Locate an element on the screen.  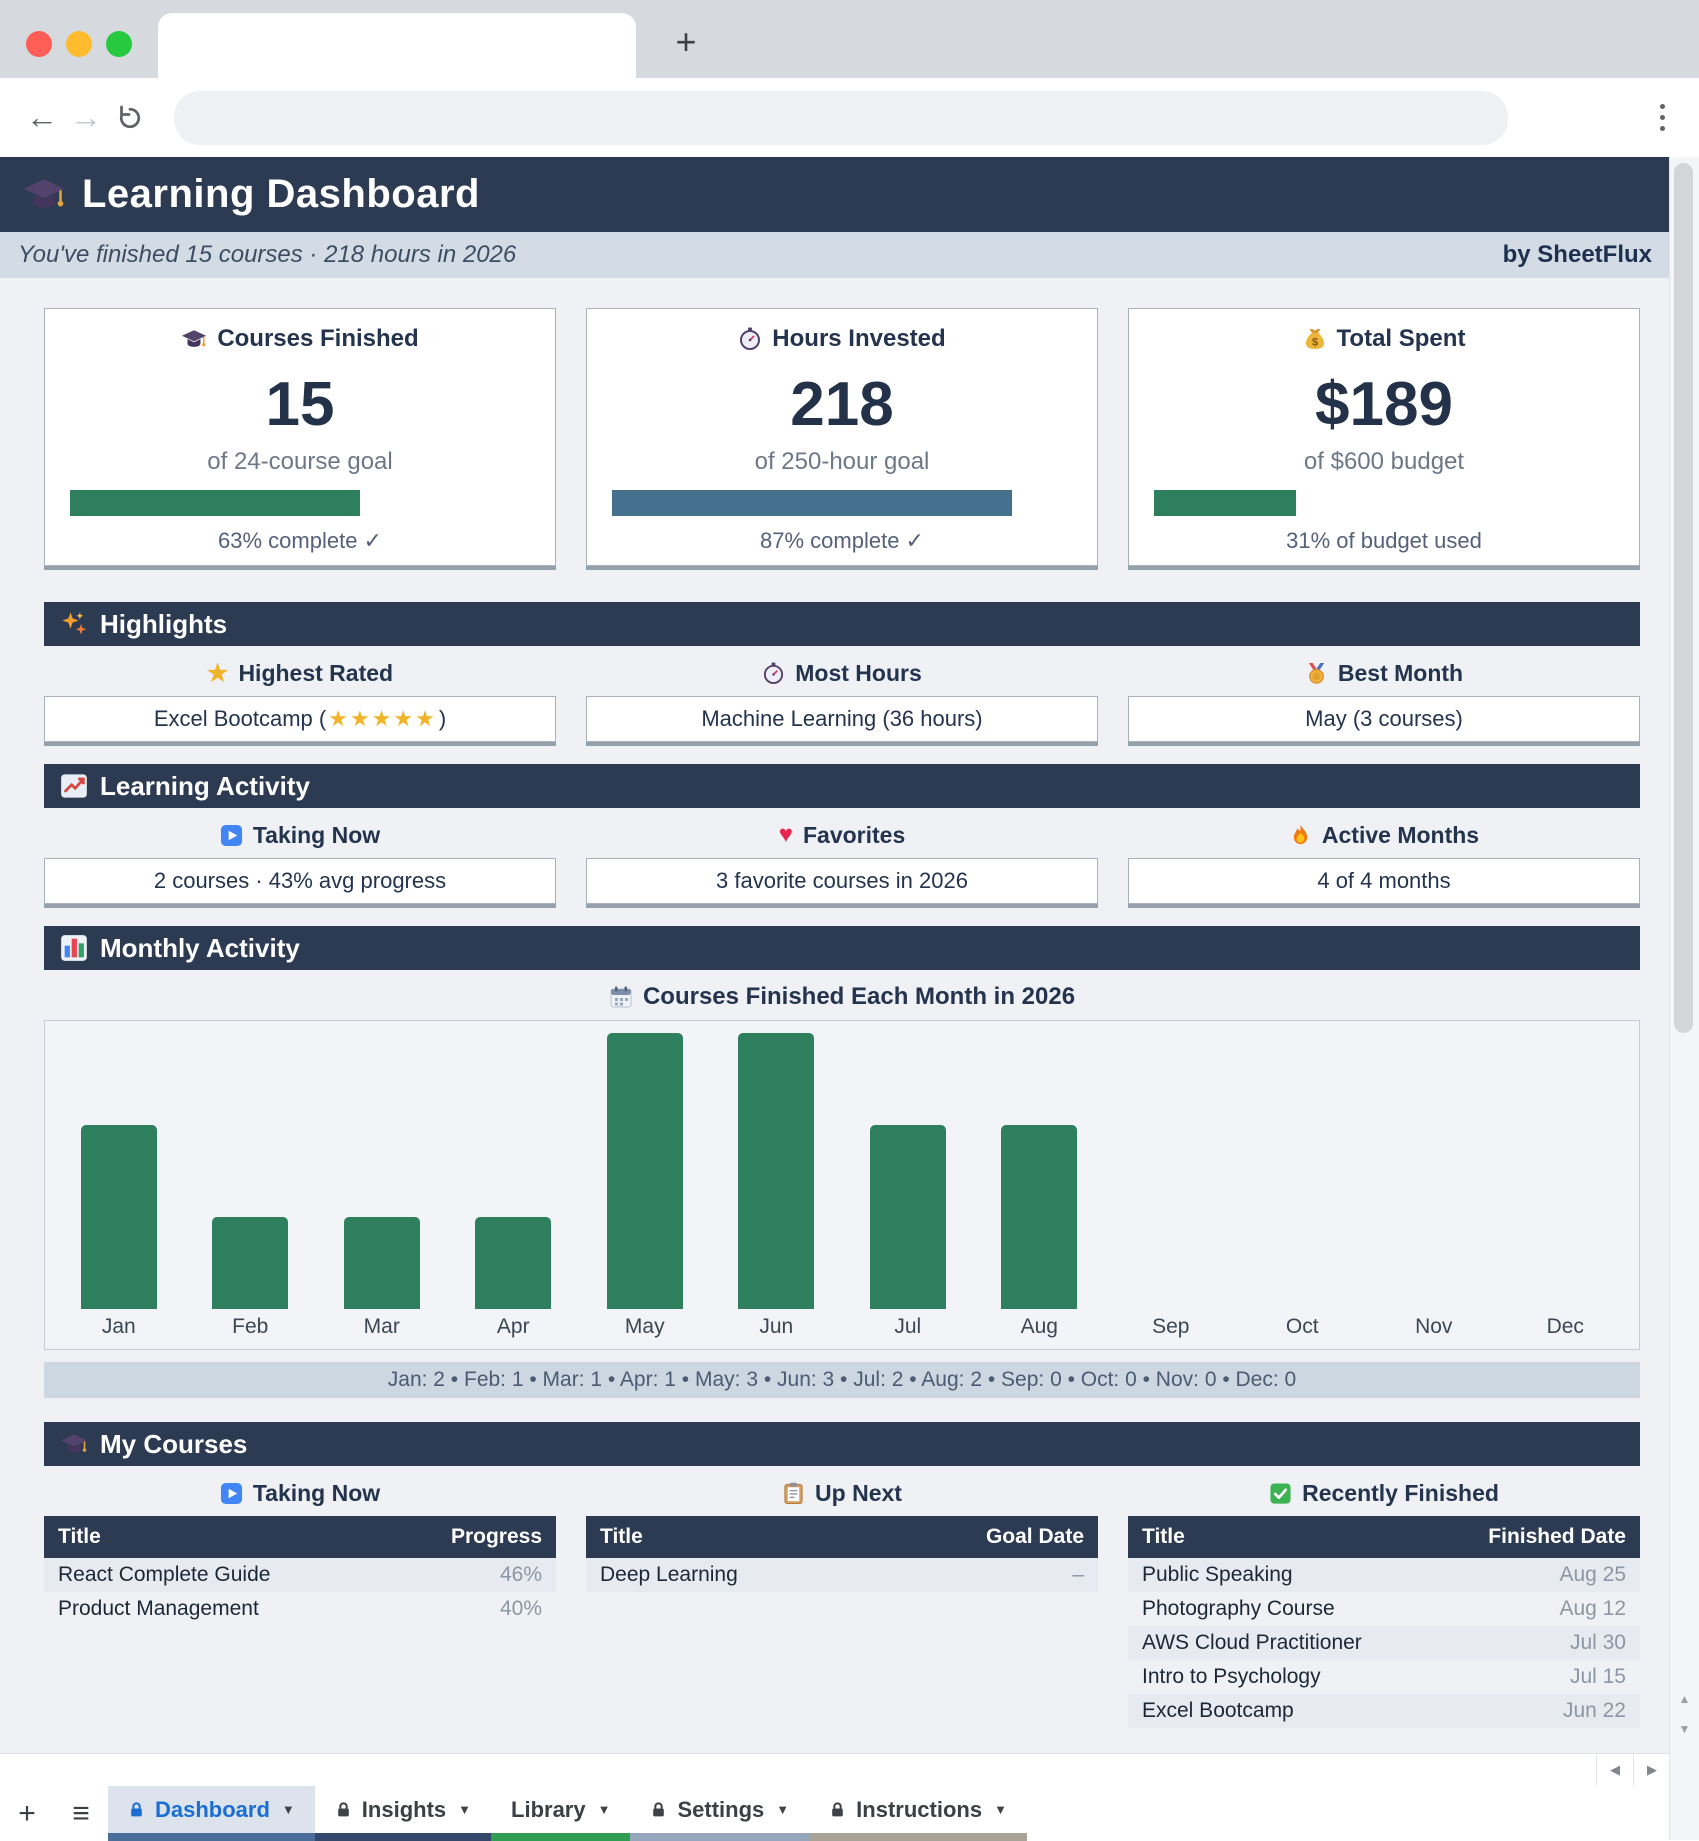
axis-tick: May is located at coordinates (644, 1326).